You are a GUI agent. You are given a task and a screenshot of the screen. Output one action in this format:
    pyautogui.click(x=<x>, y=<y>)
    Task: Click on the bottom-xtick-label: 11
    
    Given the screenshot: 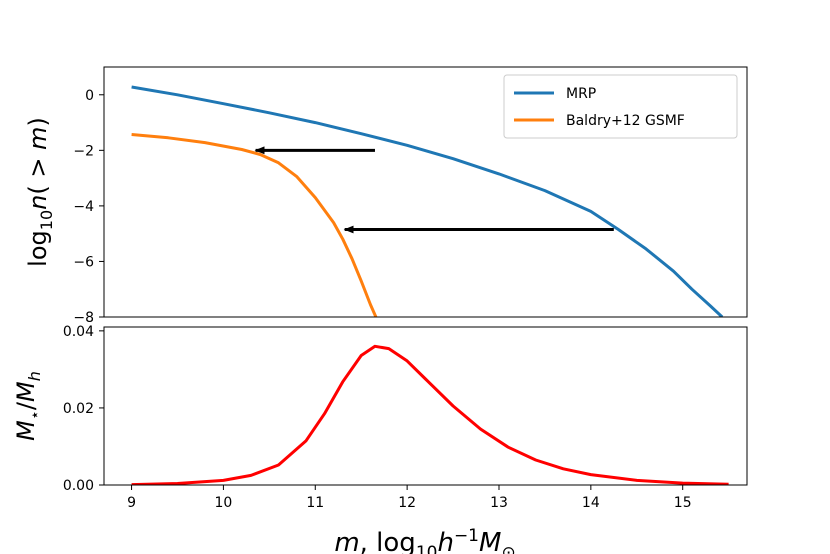 What is the action you would take?
    pyautogui.click(x=315, y=503)
    